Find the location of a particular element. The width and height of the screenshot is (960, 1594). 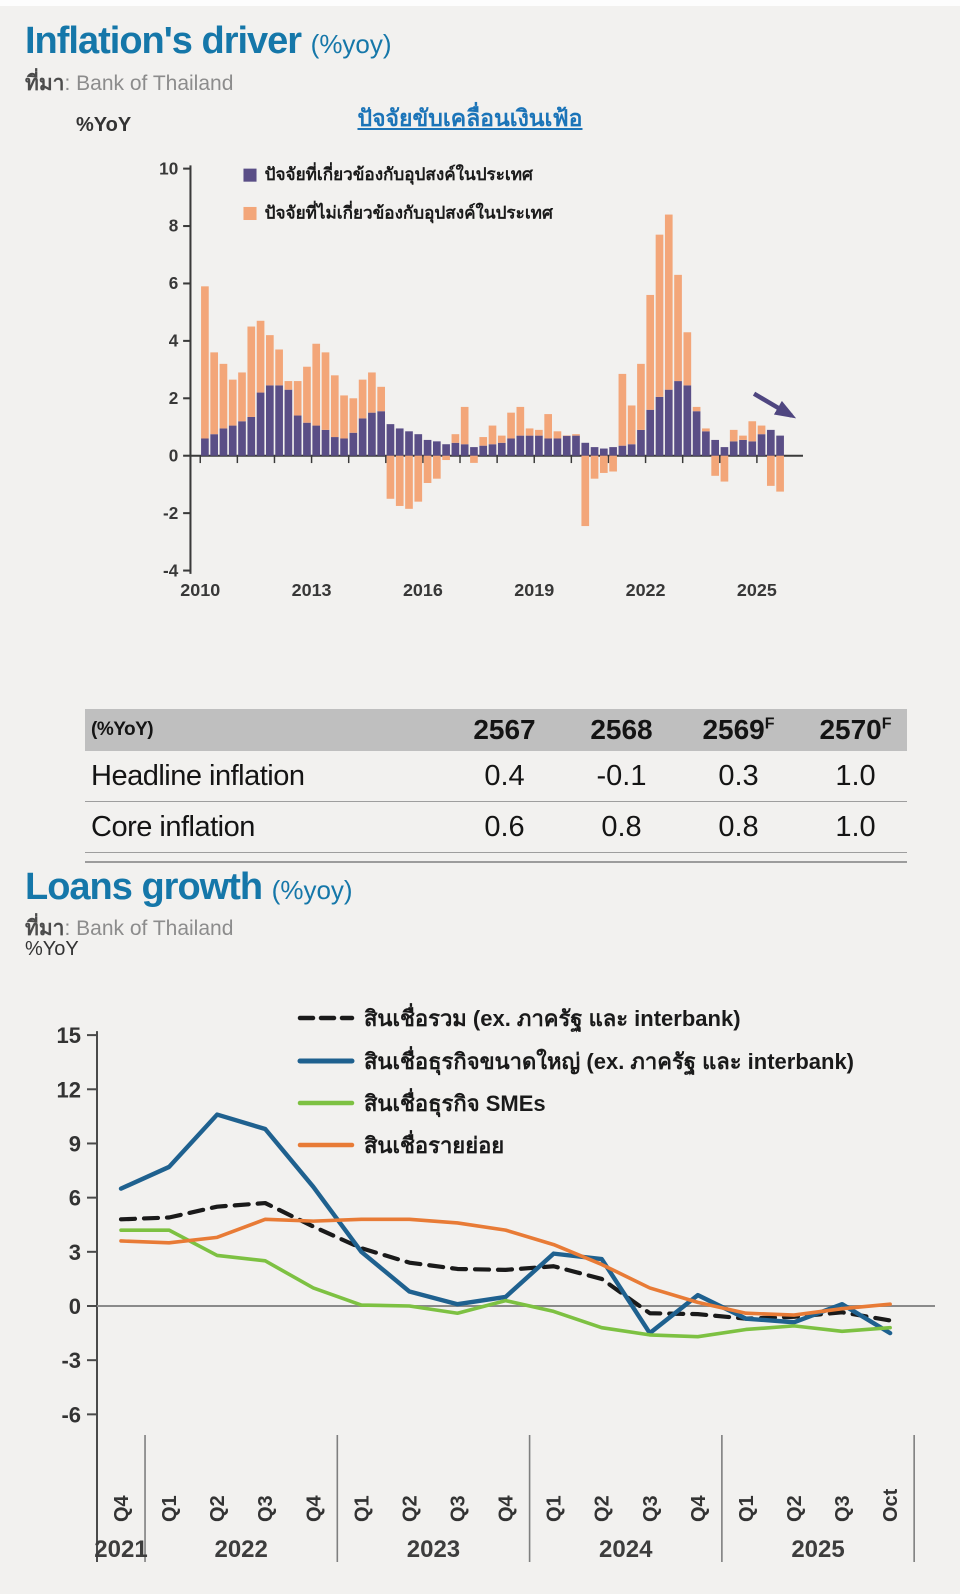

x-axis-year-label: 2010 is located at coordinates (200, 590).